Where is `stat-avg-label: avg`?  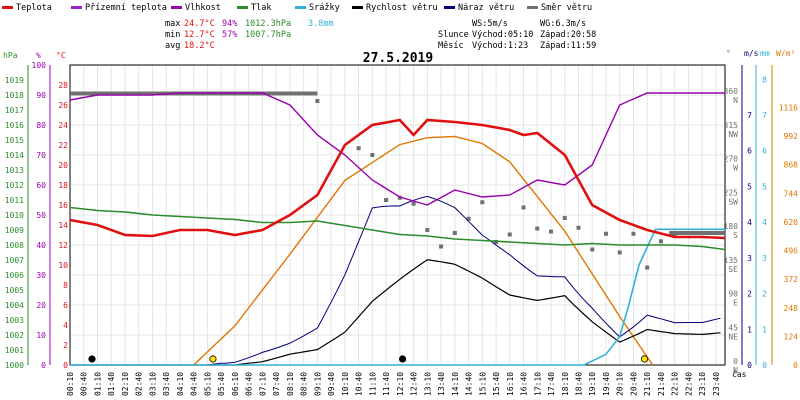
stat-avg-label: avg is located at coordinates (172, 46).